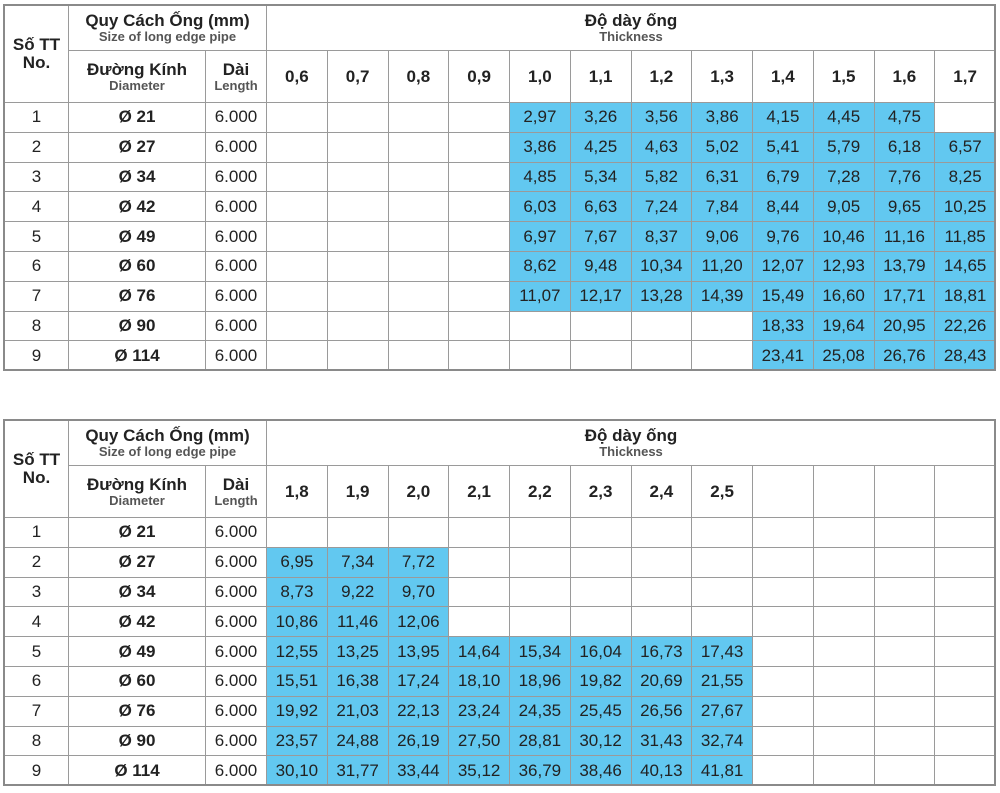 Image resolution: width=1000 pixels, height=793 pixels. I want to click on weight-cell: 13,95, so click(418, 651).